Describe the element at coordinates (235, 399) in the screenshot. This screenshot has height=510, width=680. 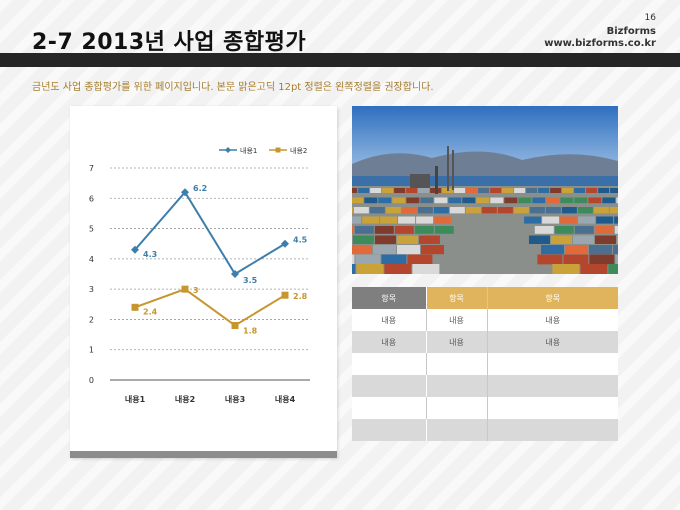
I see `x-tick-label: 내용3` at that location.